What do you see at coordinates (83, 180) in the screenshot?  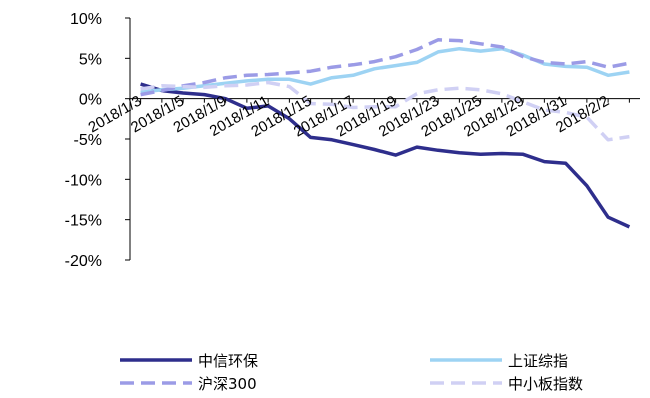 I see `y-tick-label: -10%` at bounding box center [83, 180].